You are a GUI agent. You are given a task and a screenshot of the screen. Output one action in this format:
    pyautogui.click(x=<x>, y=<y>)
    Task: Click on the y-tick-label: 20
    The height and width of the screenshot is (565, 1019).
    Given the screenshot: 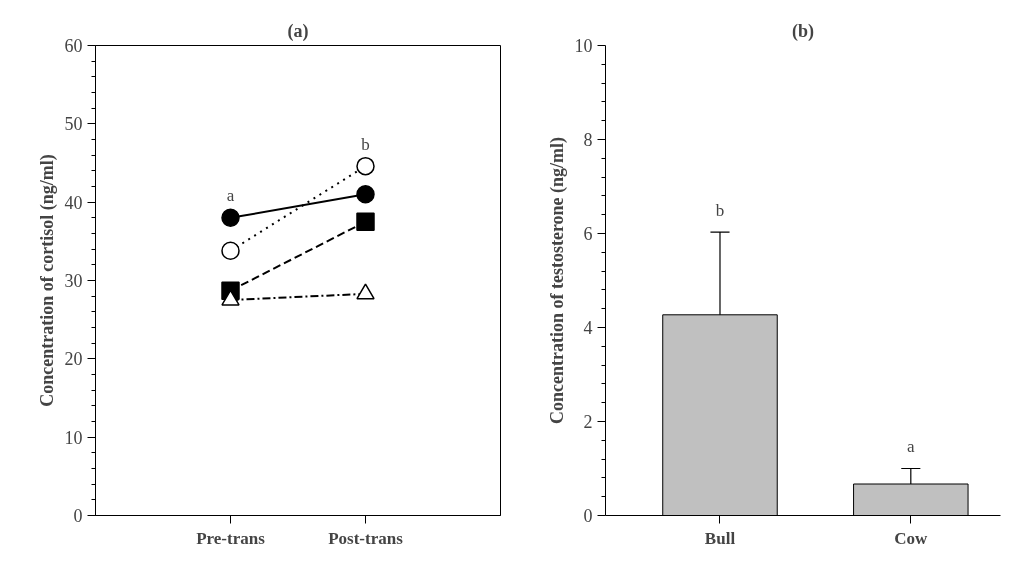 What is the action you would take?
    pyautogui.click(x=73, y=359)
    